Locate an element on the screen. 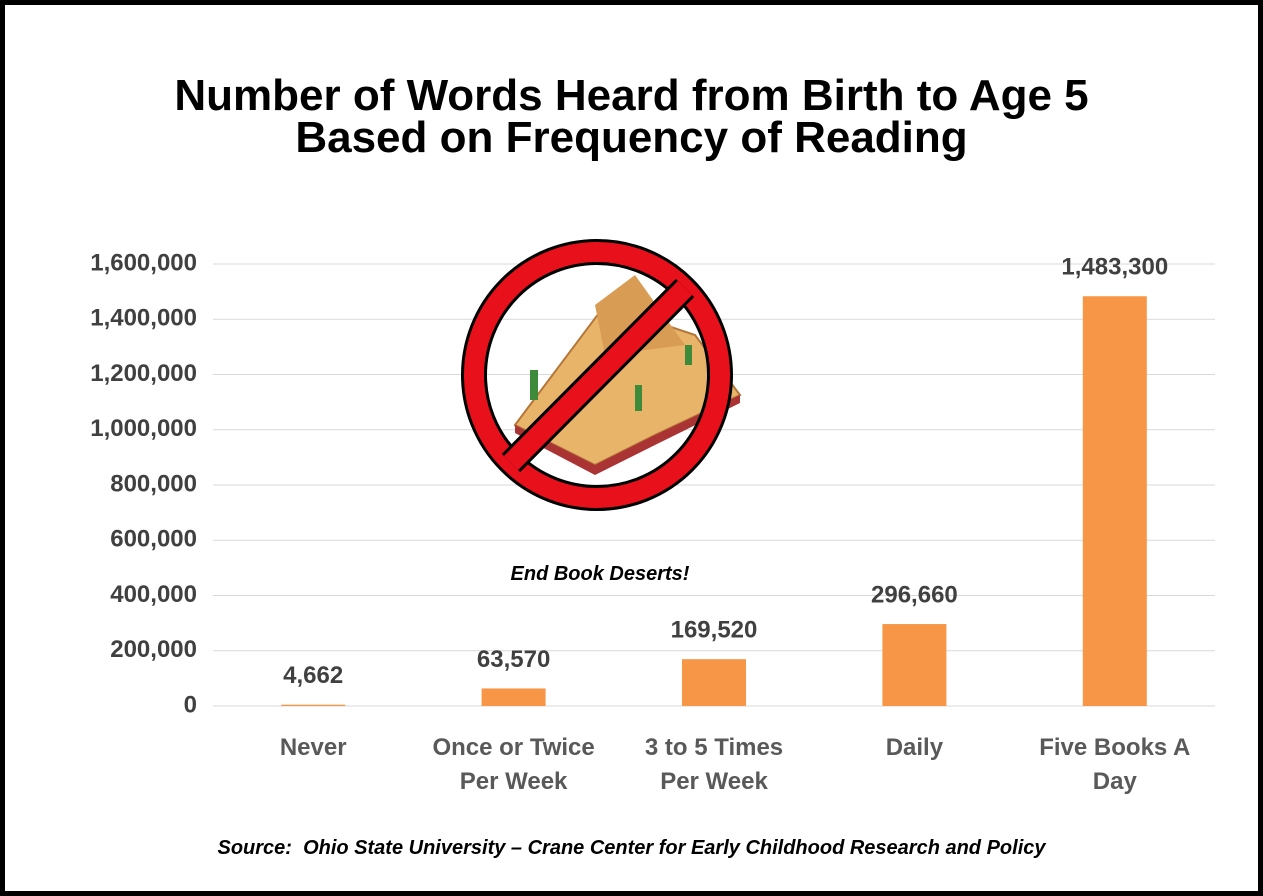 The image size is (1263, 896). annotation: End Book Deserts! is located at coordinates (600, 574).